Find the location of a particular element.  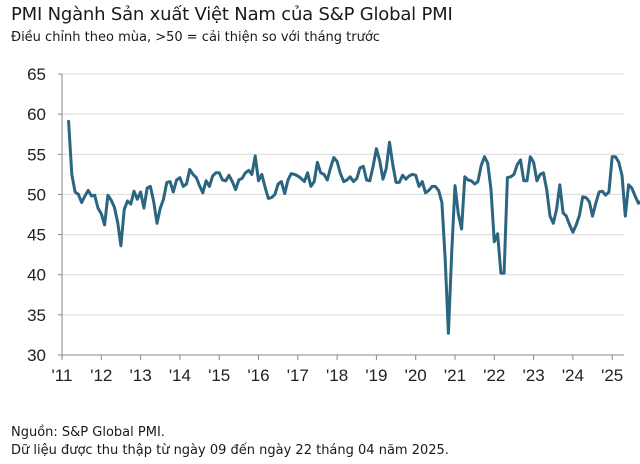

y-tick-label: 45 is located at coordinates (36, 235).